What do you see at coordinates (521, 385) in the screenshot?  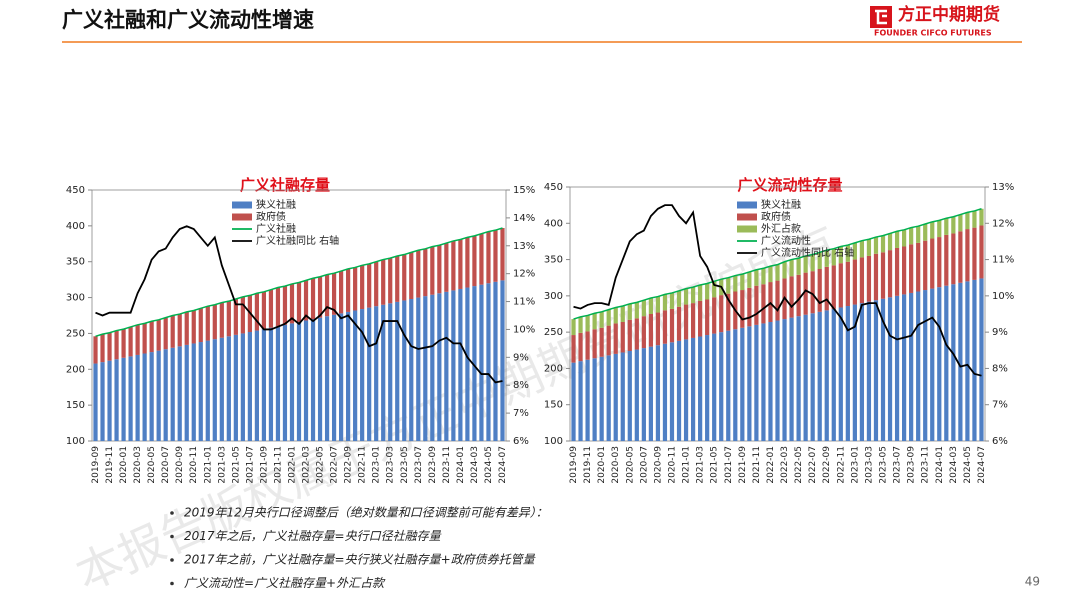 I see `y2-tick-label: 8%` at bounding box center [521, 385].